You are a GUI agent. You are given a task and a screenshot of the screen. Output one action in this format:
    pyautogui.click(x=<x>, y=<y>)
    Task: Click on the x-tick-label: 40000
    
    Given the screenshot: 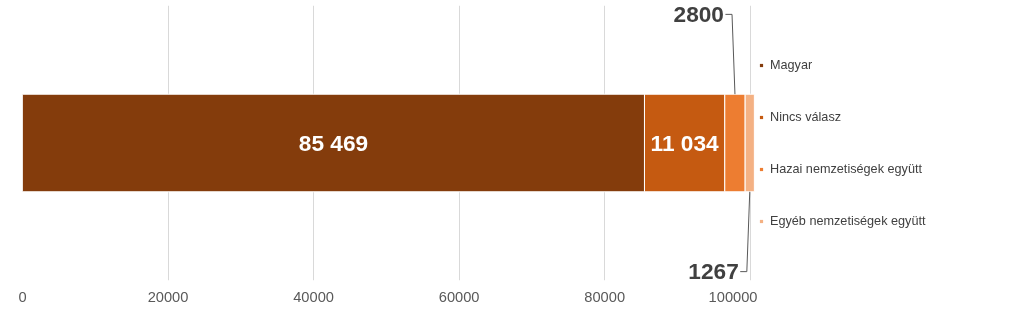 What is the action you would take?
    pyautogui.click(x=313, y=296)
    